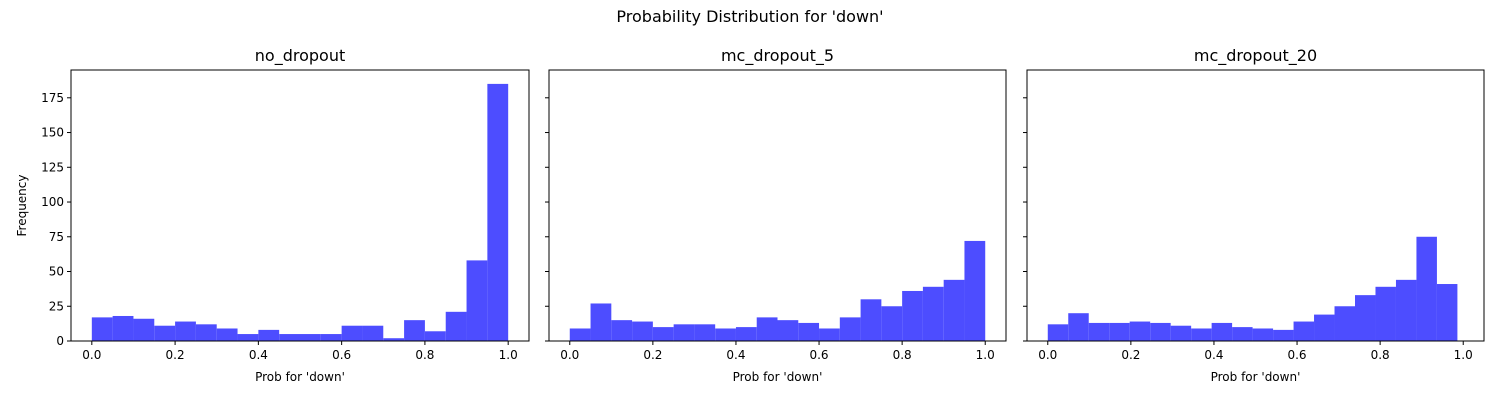  Describe the element at coordinates (300, 56) in the screenshot. I see `panel-title: no_dropout` at that location.